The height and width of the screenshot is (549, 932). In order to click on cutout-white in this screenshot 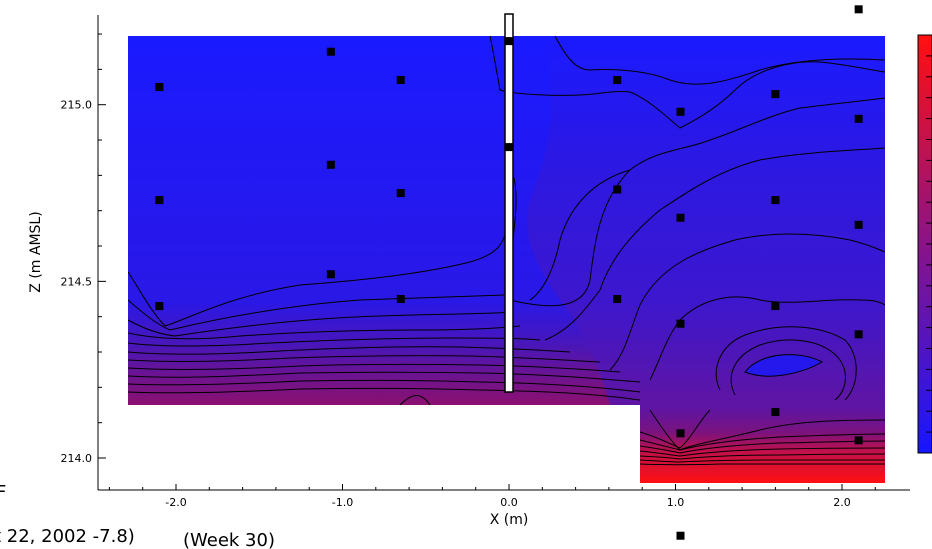, I will do `click(384, 445)`.